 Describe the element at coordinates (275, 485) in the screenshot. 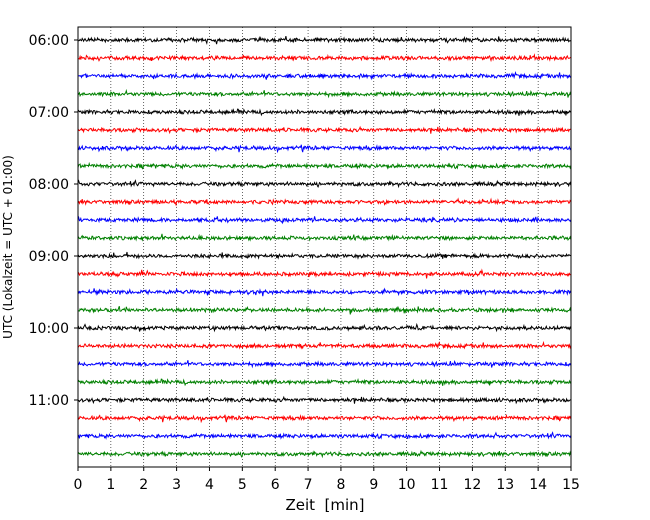

I see `x-tick-label: 6` at that location.